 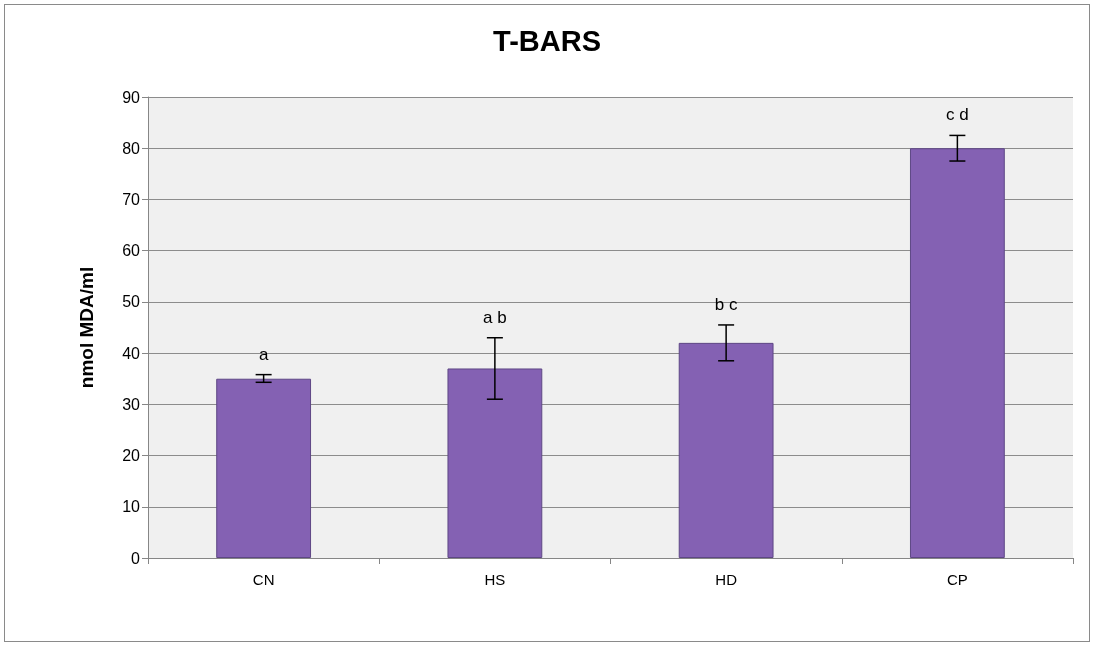 I want to click on y-axis-title: nmol MDA/ml, so click(x=86, y=327).